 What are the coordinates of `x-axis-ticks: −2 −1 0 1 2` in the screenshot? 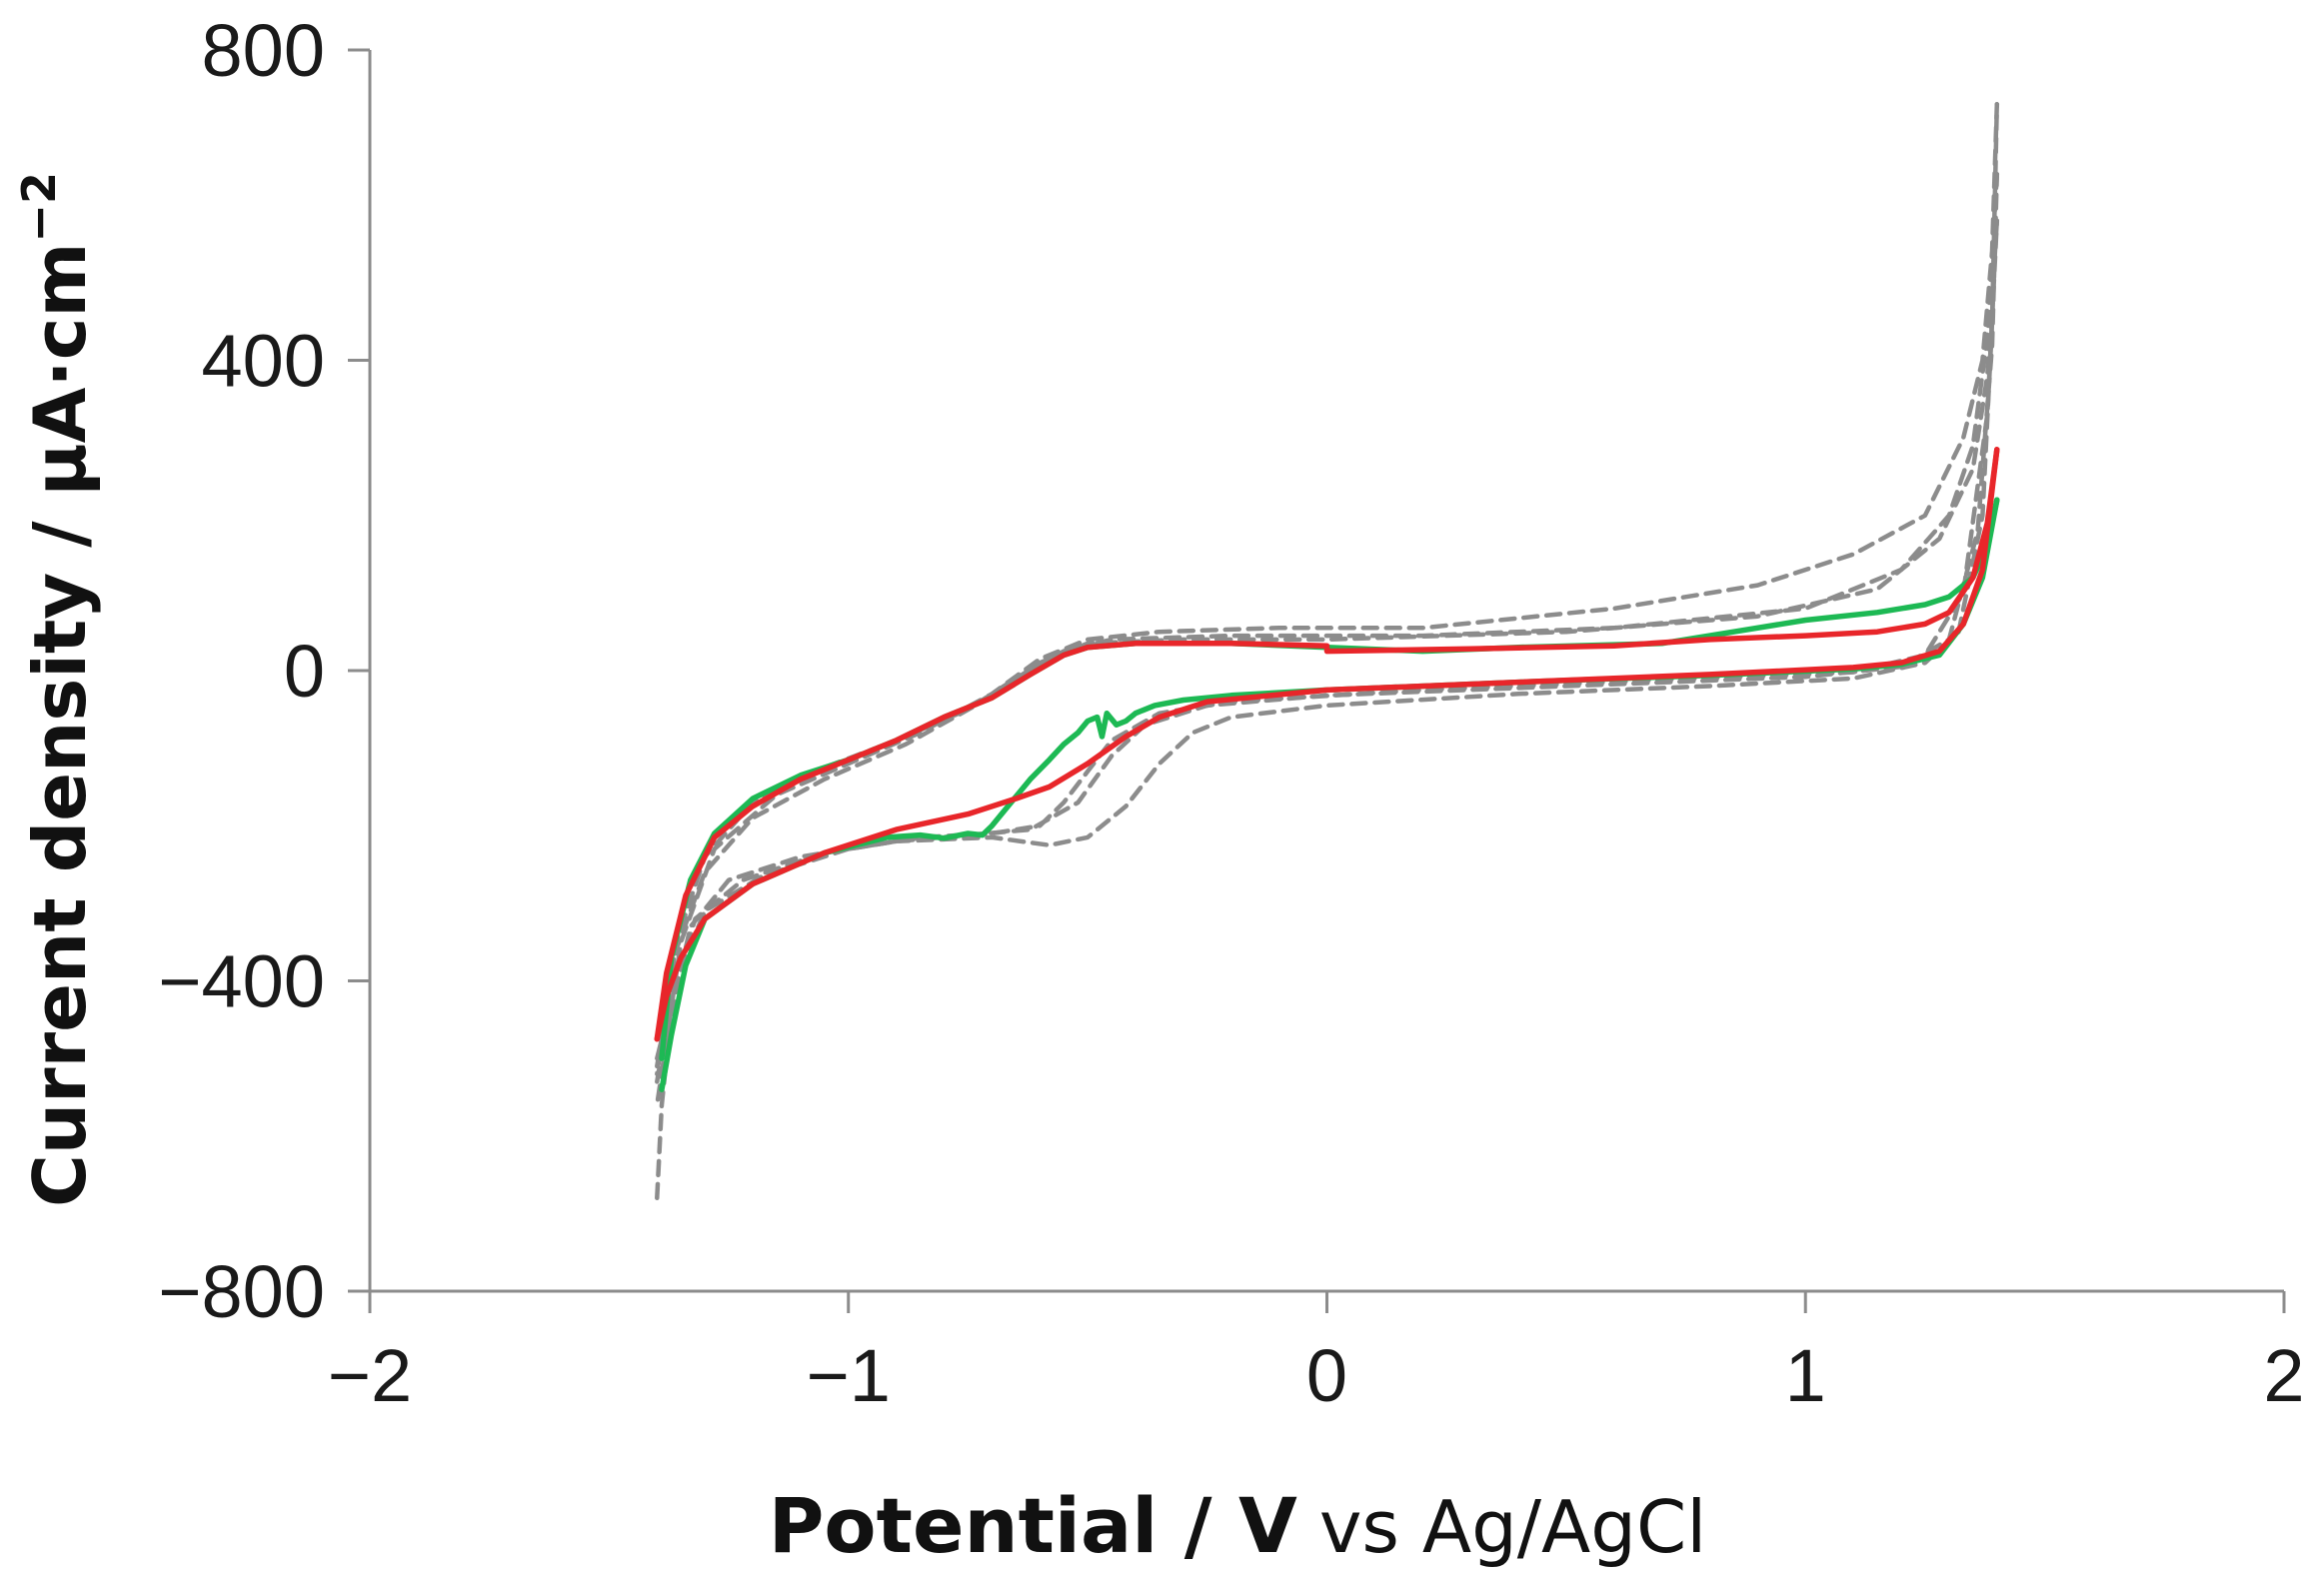 It's located at (1316, 1354).